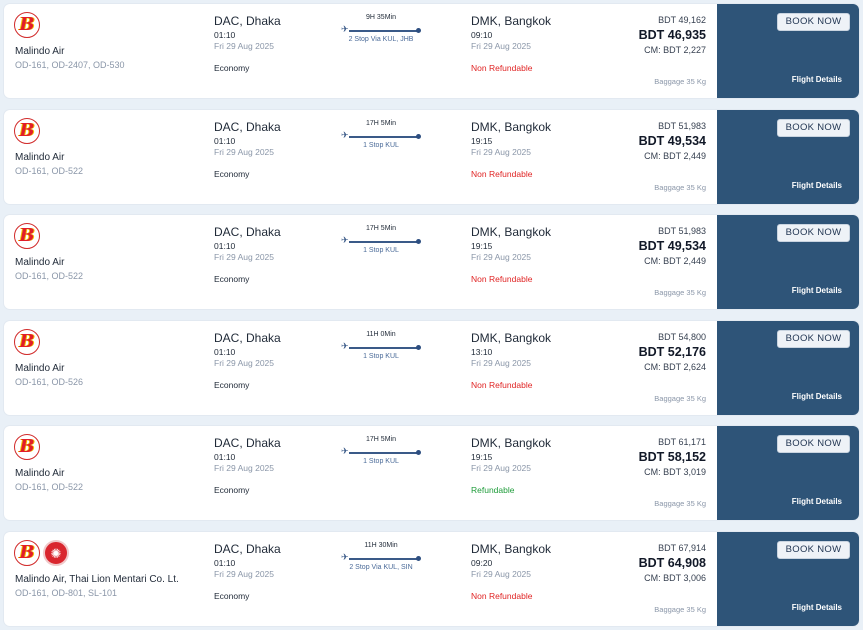 The height and width of the screenshot is (630, 863). I want to click on final-price: BDT 46,935, so click(672, 35).